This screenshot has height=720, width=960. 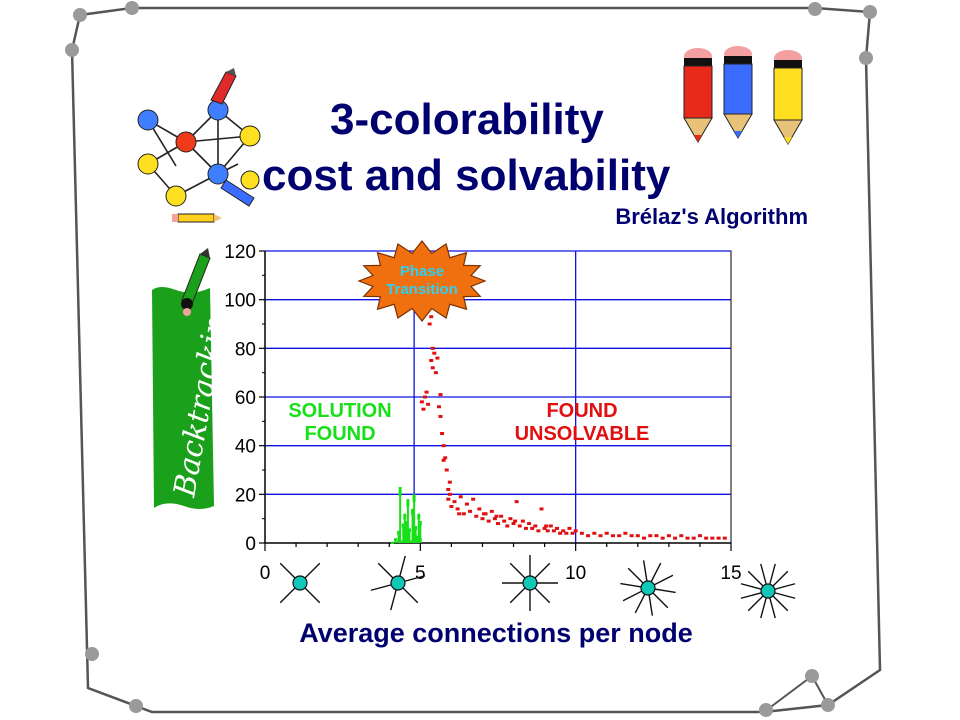 I want to click on backtracking-banner: Backtracking, so click(x=194, y=378).